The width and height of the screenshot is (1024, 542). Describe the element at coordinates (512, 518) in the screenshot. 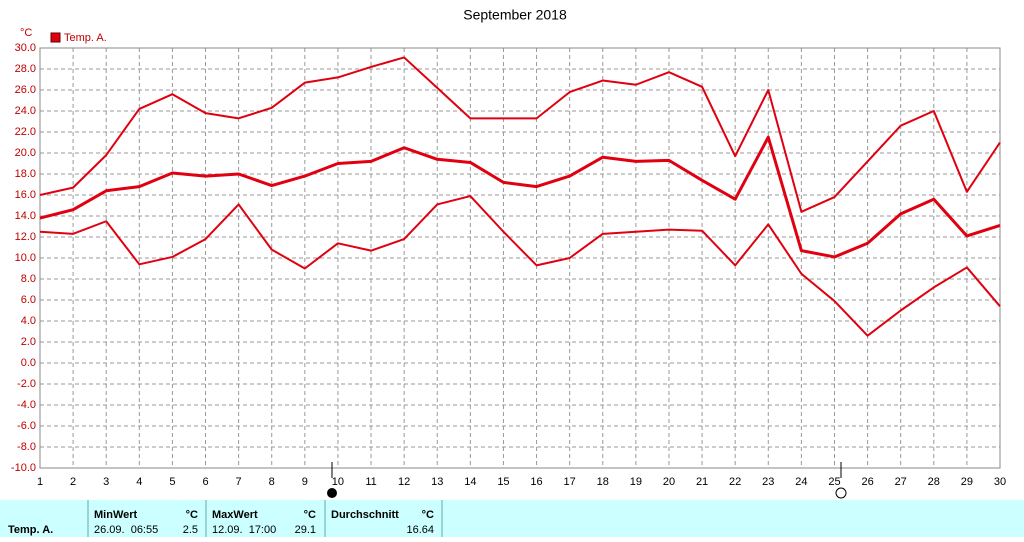

I see `summary-panel` at that location.